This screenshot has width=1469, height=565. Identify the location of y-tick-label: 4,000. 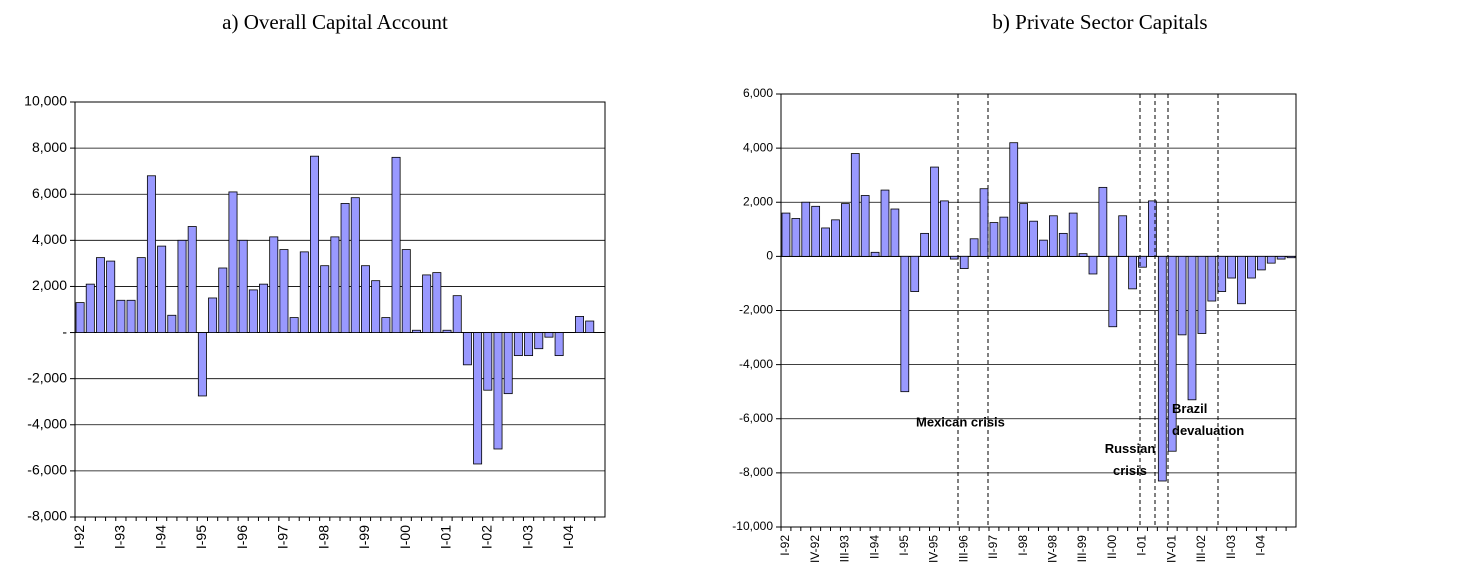
(49, 239).